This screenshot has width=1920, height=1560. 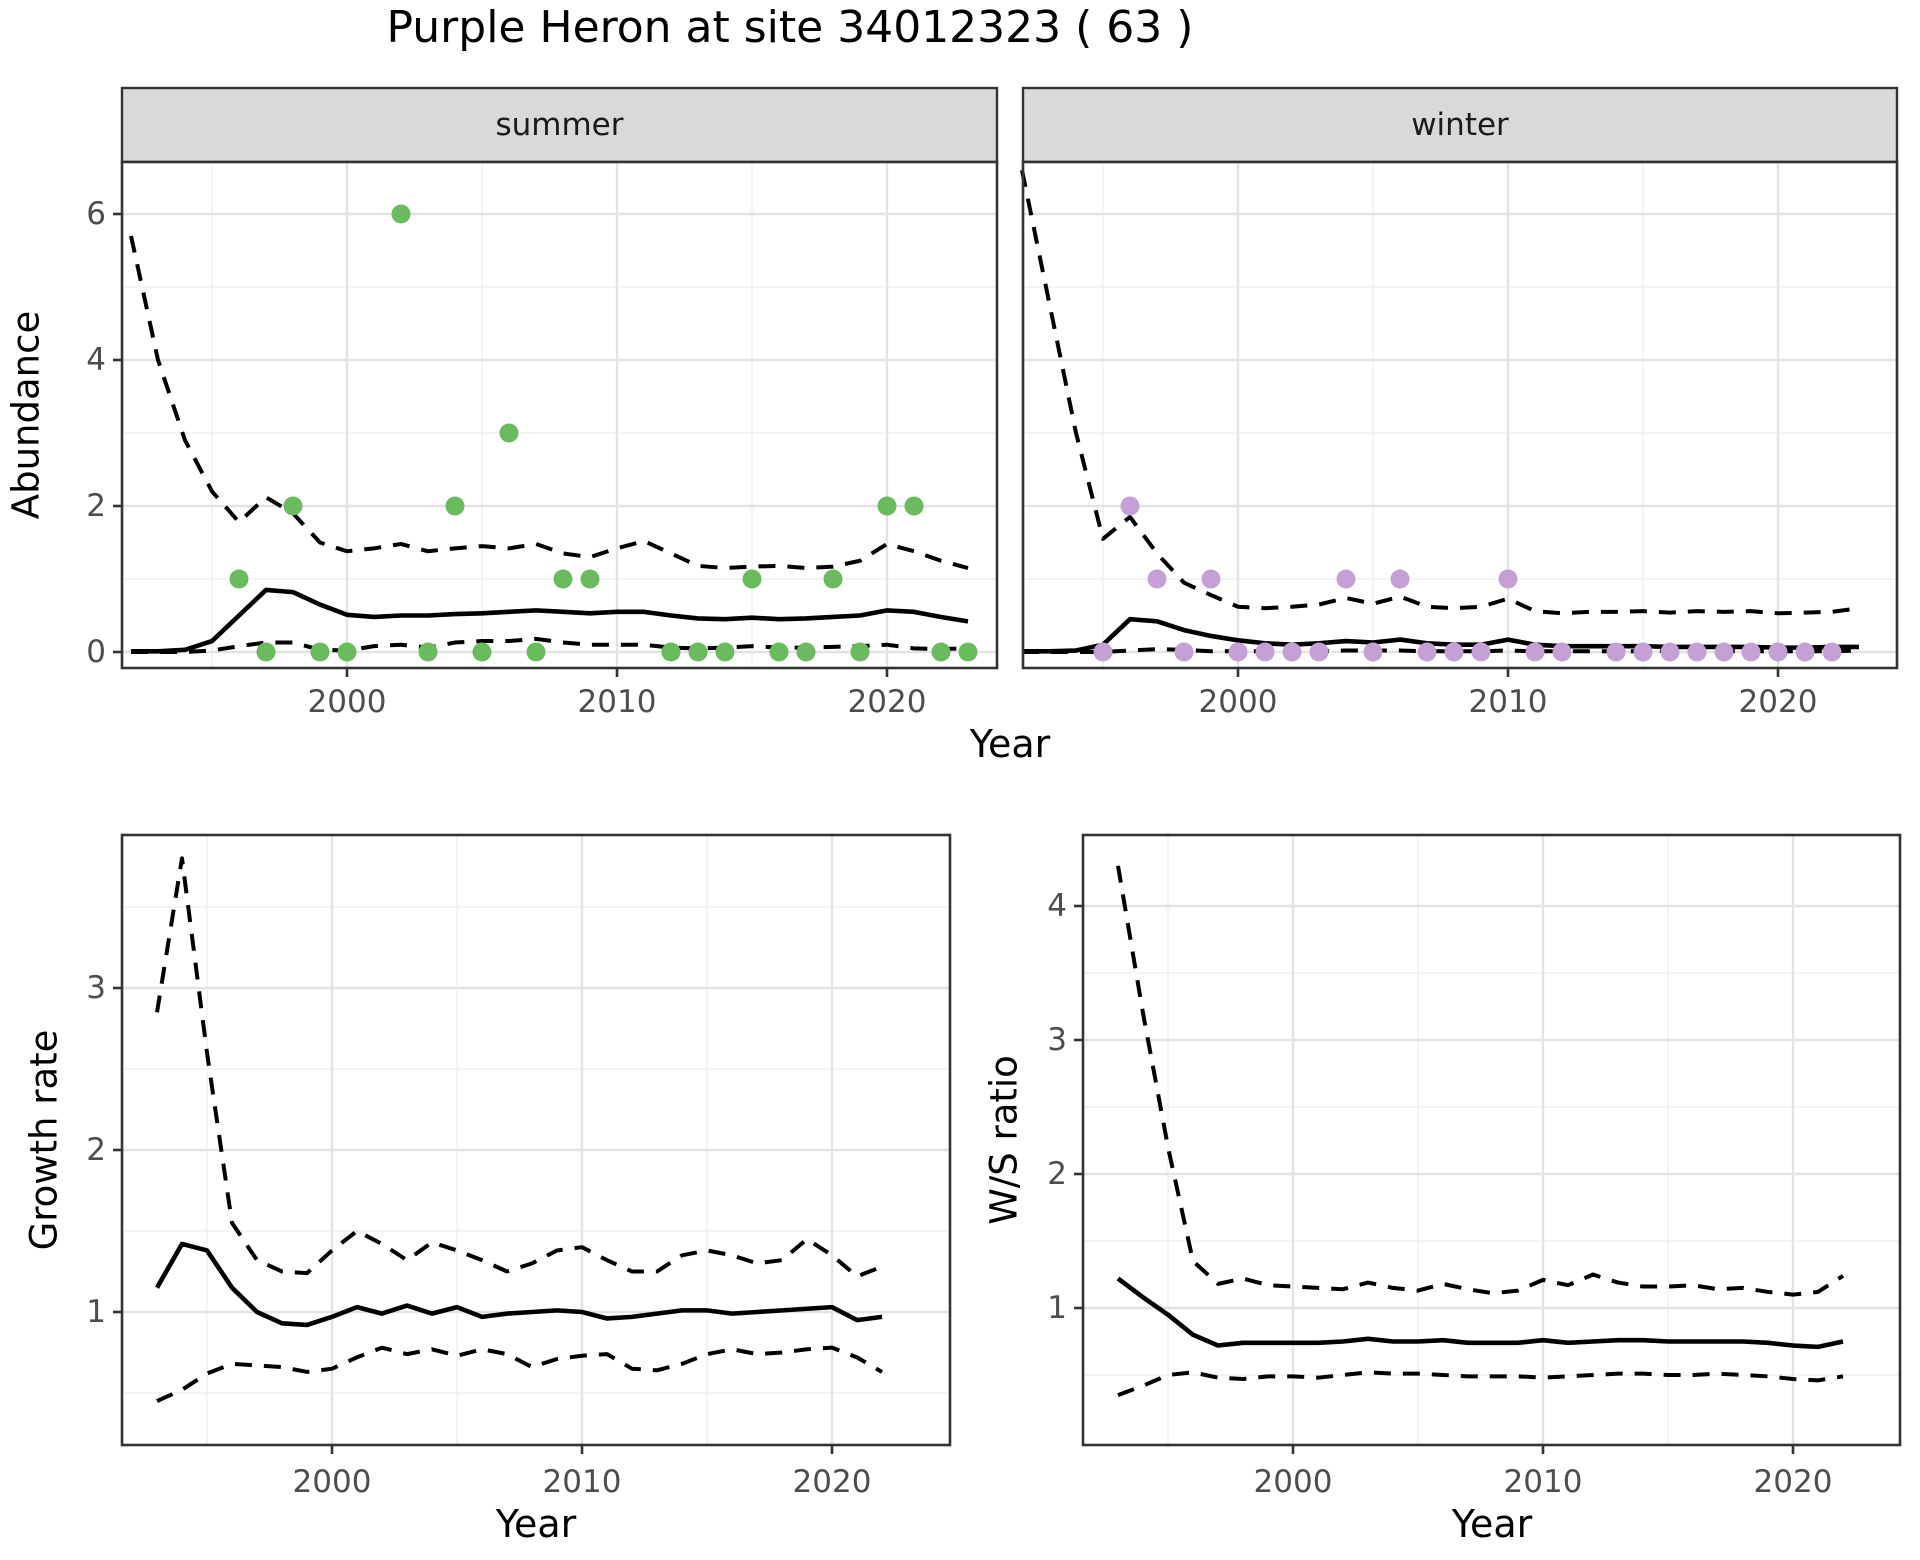 I want to click on facet-strip-label-winter: winter, so click(x=1460, y=125).